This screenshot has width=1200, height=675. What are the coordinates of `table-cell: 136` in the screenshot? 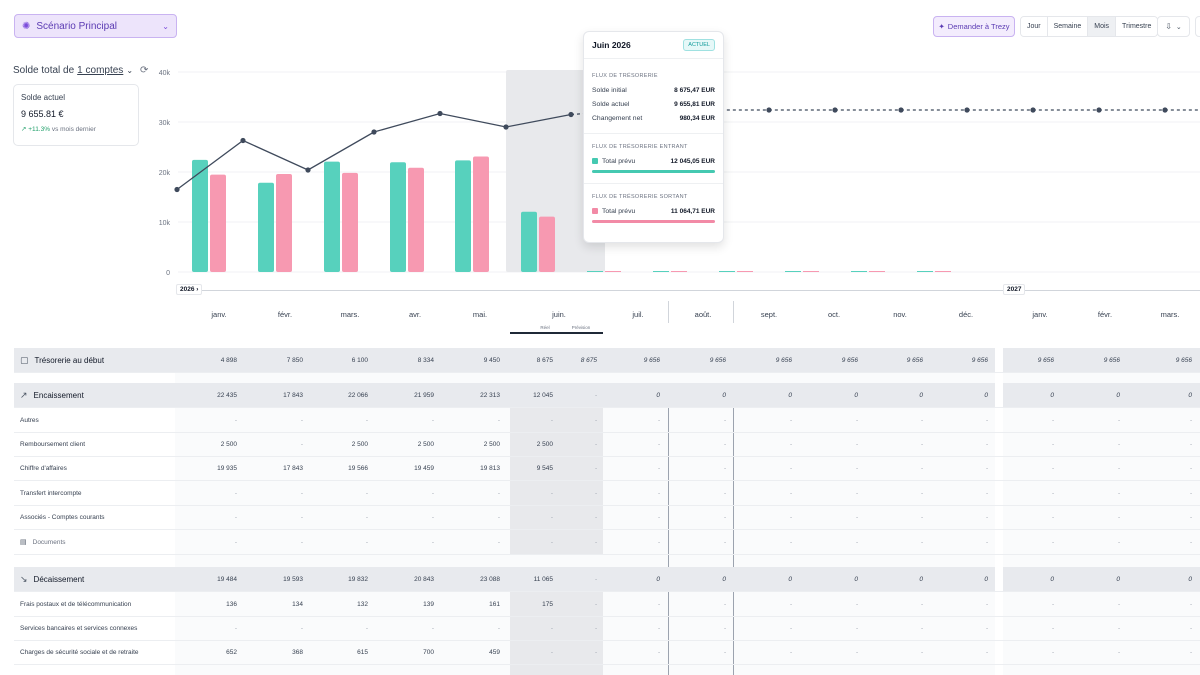 It's located at (231, 604).